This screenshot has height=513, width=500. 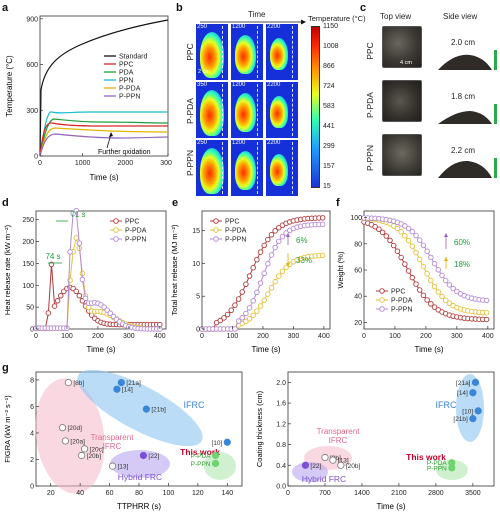 I want to click on curve-ppc, so click(x=103, y=139).